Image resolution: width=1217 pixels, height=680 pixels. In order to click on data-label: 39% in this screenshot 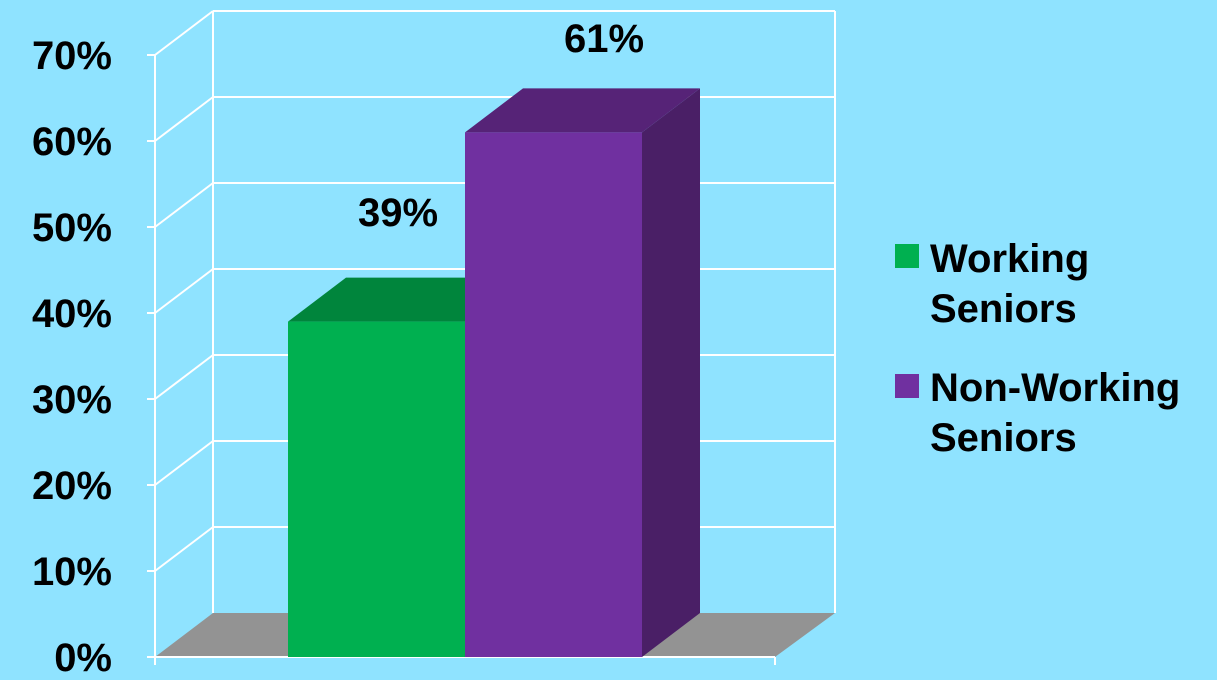, I will do `click(398, 213)`.